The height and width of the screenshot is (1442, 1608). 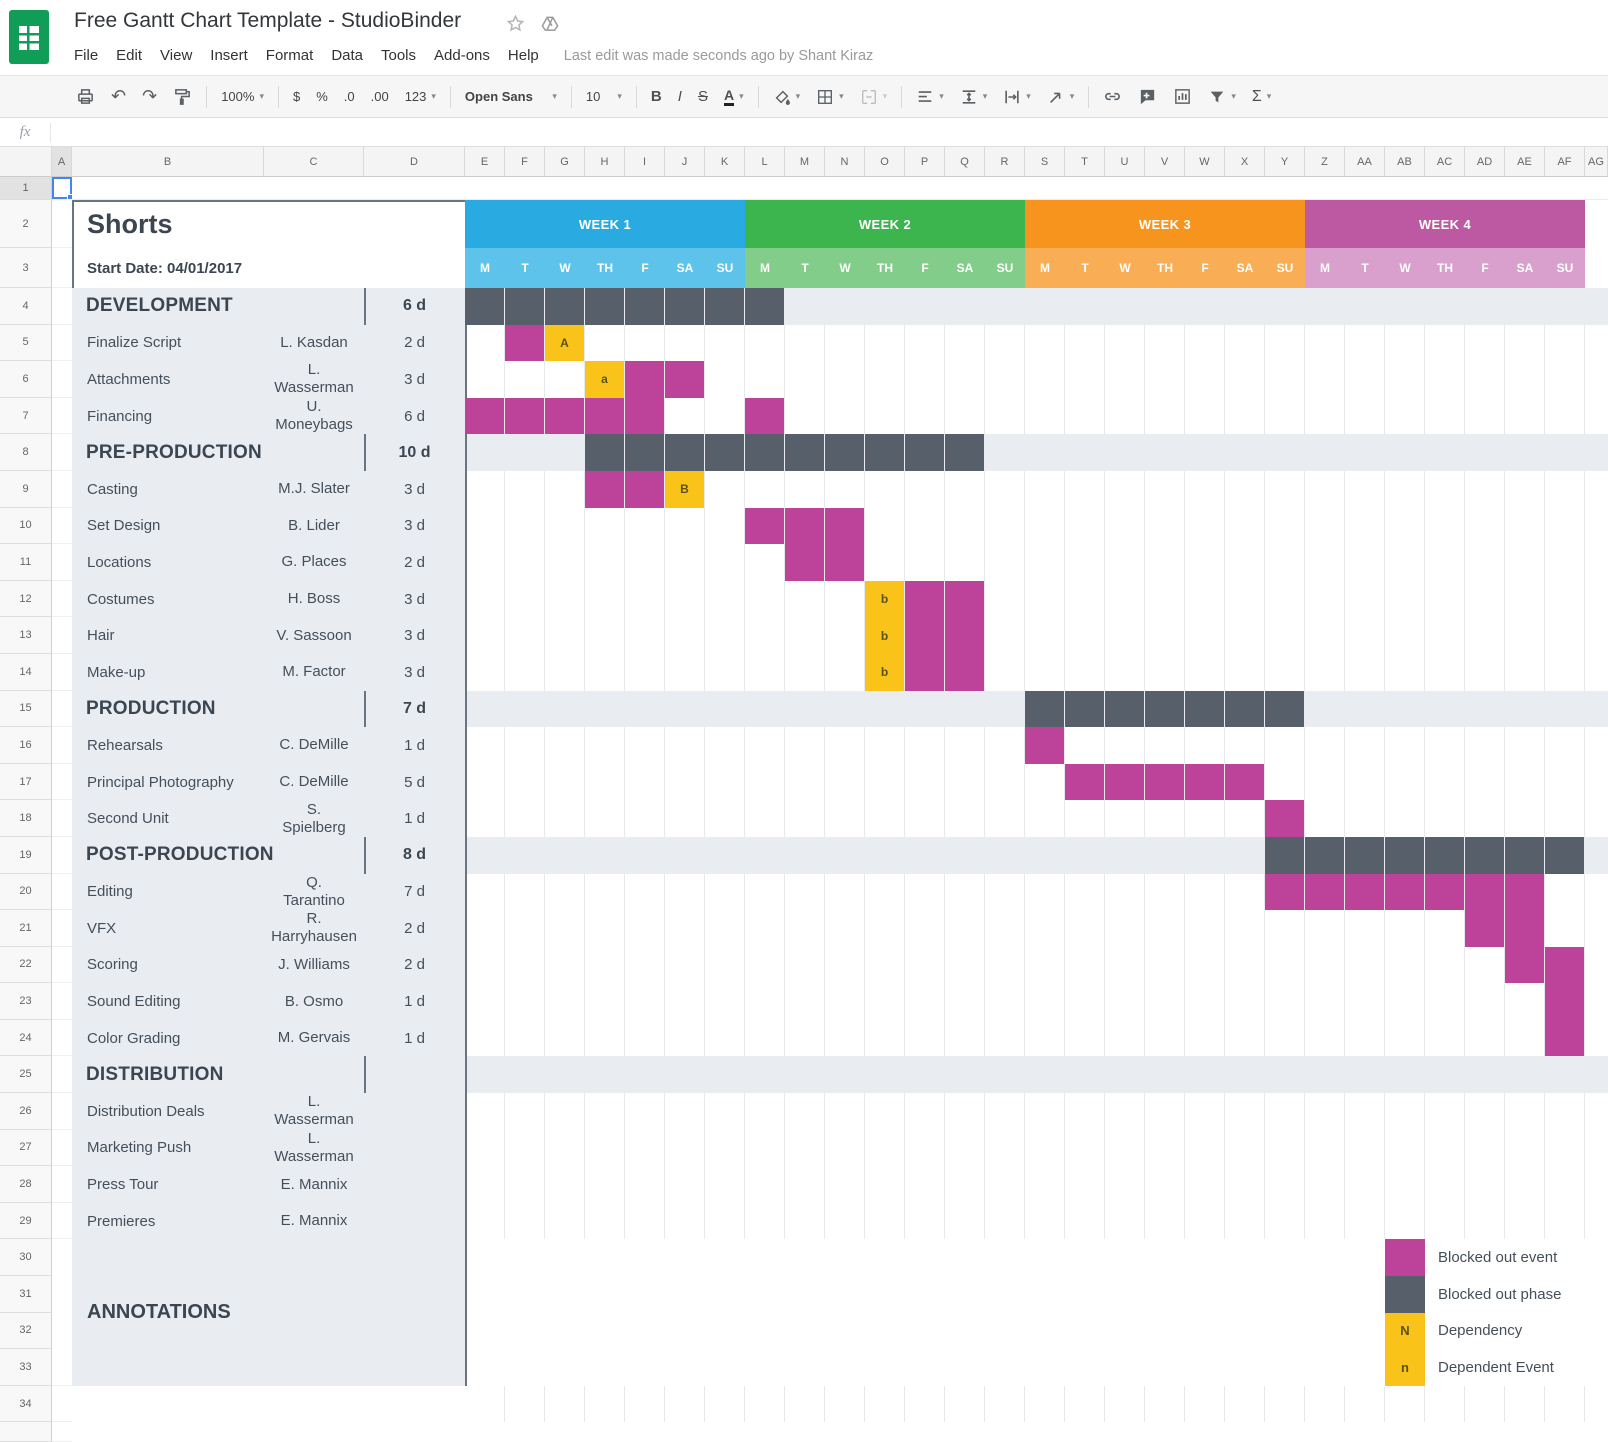 What do you see at coordinates (26, 188) in the screenshot?
I see `row-header-1: 1` at bounding box center [26, 188].